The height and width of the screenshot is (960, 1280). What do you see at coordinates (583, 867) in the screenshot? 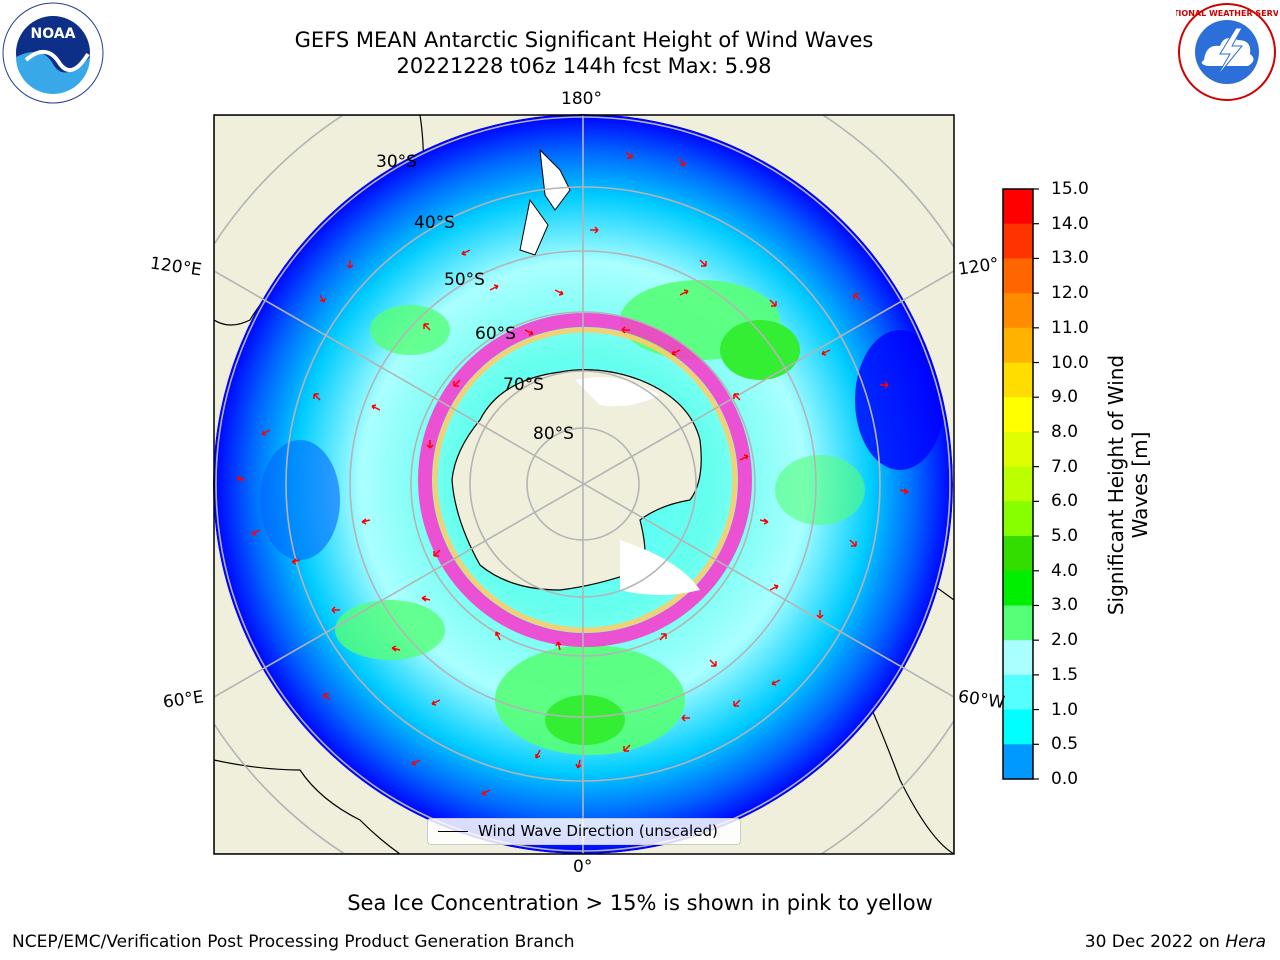
I see `longitude-label-0: 0°` at bounding box center [583, 867].